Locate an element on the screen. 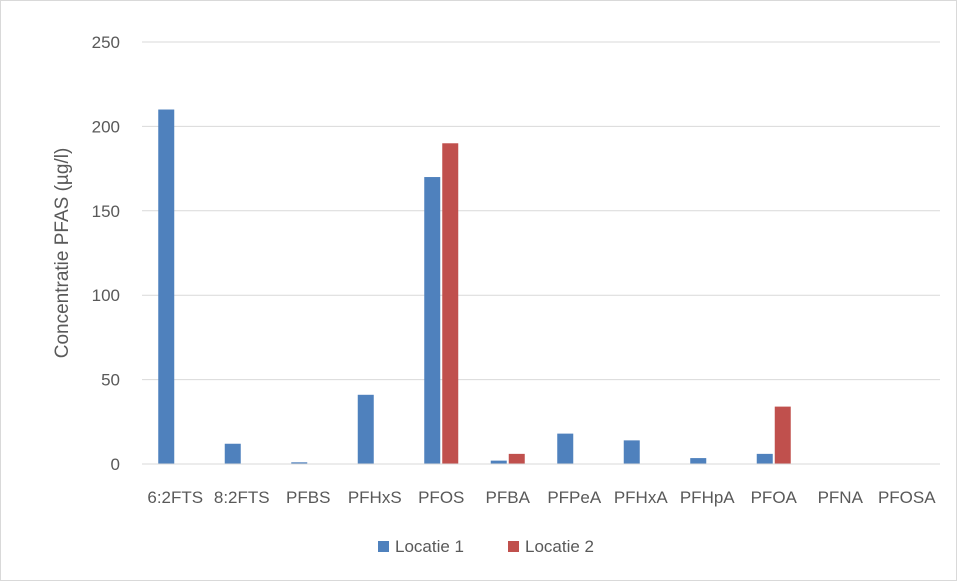 This screenshot has height=581, width=957. y-axis-label: Concentratie PFAS (µg/l) is located at coordinates (62, 253).